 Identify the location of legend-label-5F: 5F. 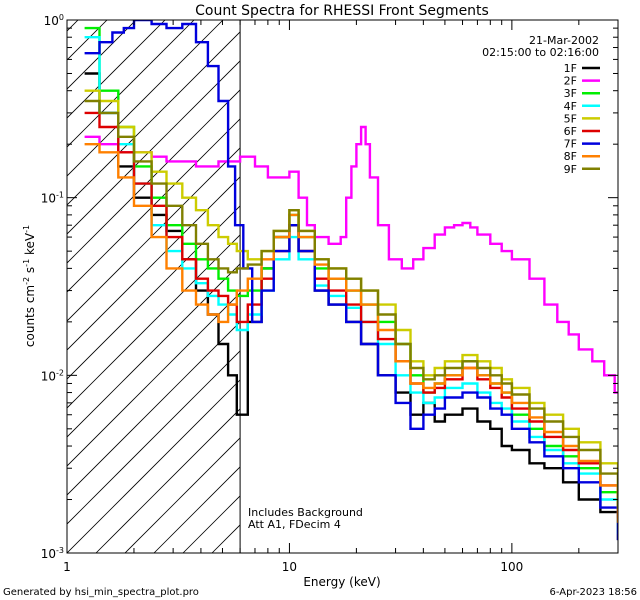
(570, 118).